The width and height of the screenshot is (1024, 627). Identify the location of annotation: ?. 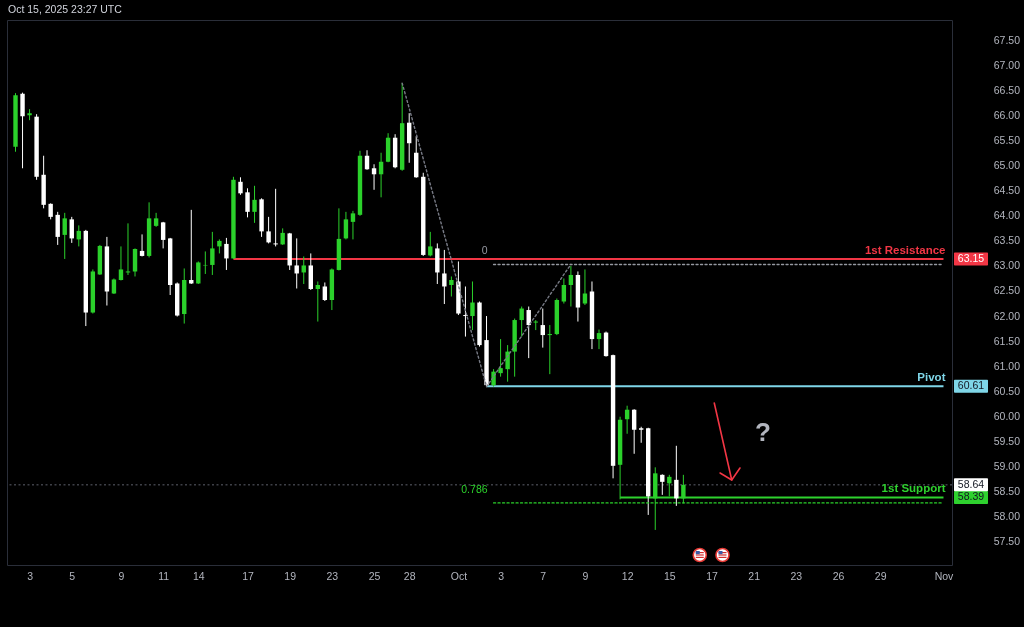
(763, 432).